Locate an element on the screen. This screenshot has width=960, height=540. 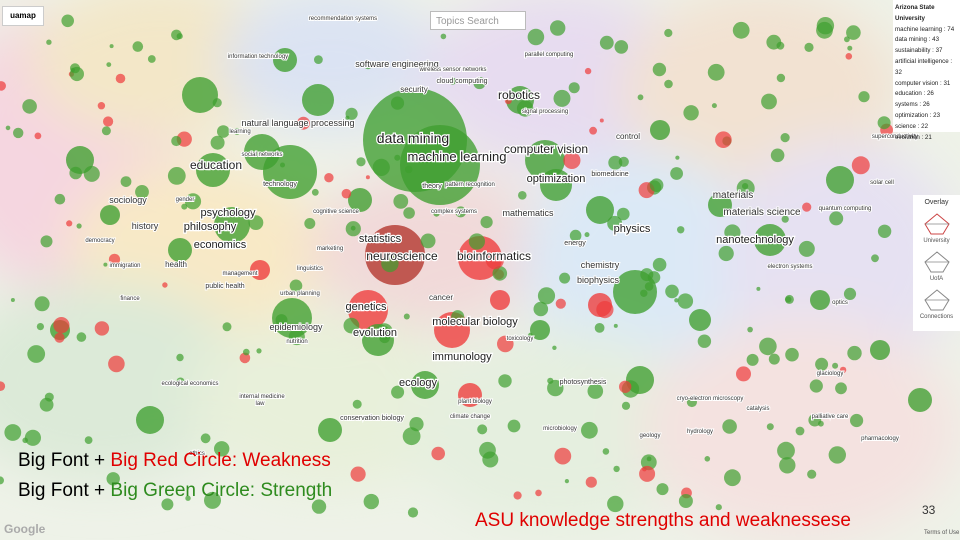
topic-label: genetics is located at coordinates (366, 307).